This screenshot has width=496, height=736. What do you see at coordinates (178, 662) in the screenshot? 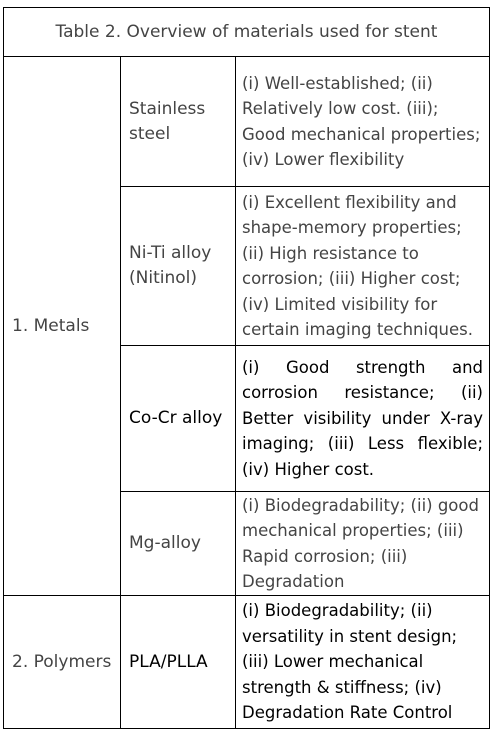
I see `material-cell-pla-plla: PLA/PLLA` at bounding box center [178, 662].